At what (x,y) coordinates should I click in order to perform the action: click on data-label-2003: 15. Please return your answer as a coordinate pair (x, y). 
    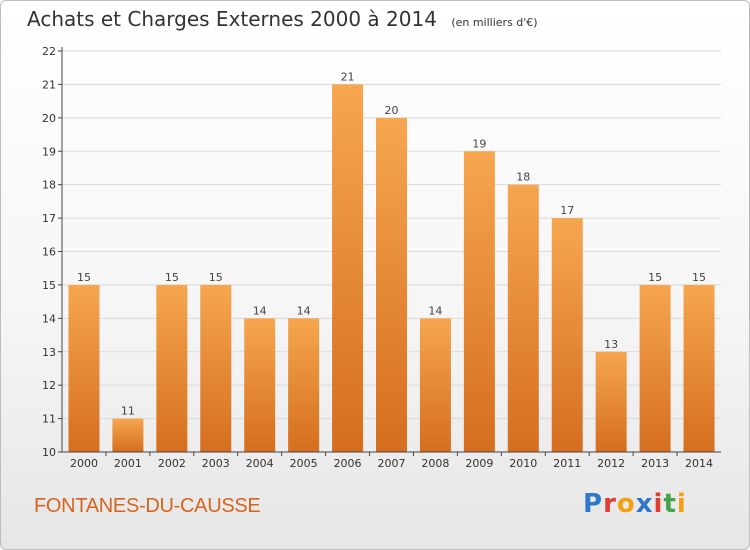
    Looking at the image, I should click on (216, 277).